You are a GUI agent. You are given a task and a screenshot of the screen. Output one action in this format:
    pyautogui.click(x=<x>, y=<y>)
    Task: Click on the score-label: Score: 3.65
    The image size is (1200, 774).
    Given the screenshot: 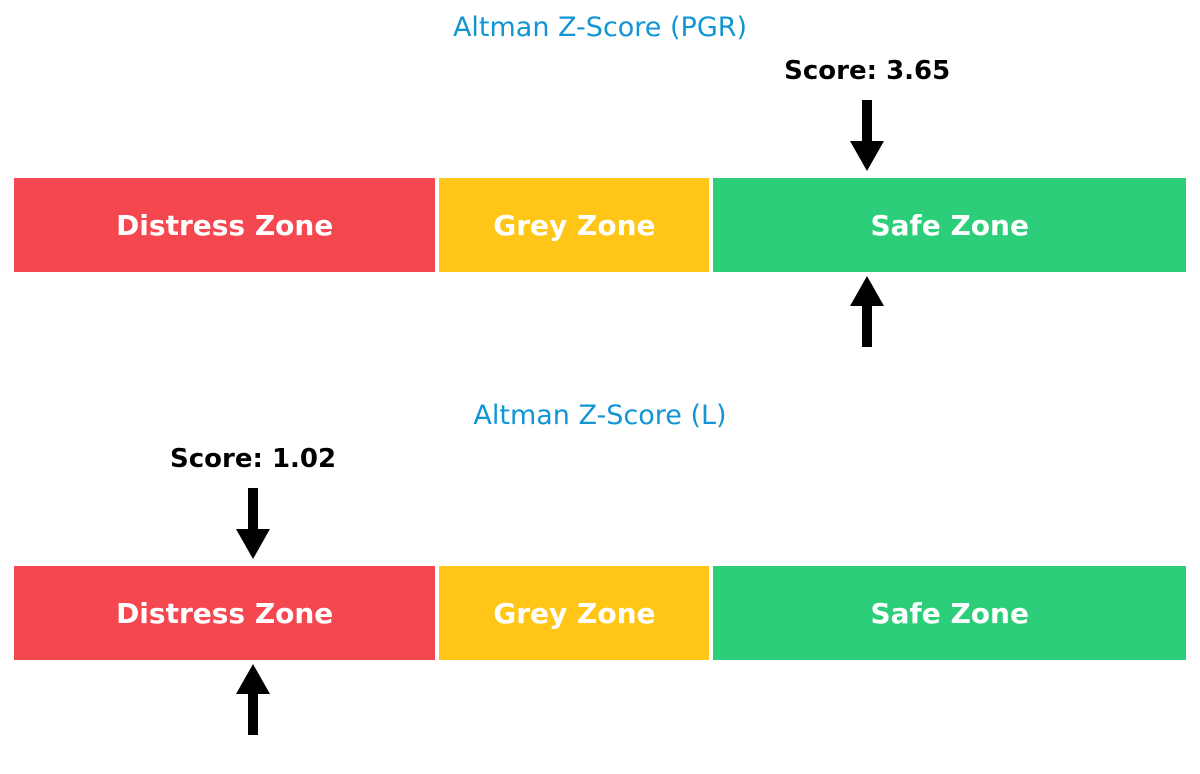 What is the action you would take?
    pyautogui.click(x=867, y=71)
    